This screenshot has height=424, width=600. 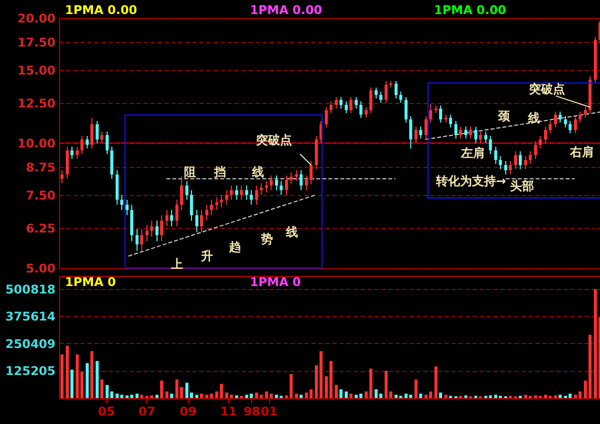 What do you see at coordinates (106, 411) in the screenshot?
I see `x-tick-label: 05` at bounding box center [106, 411].